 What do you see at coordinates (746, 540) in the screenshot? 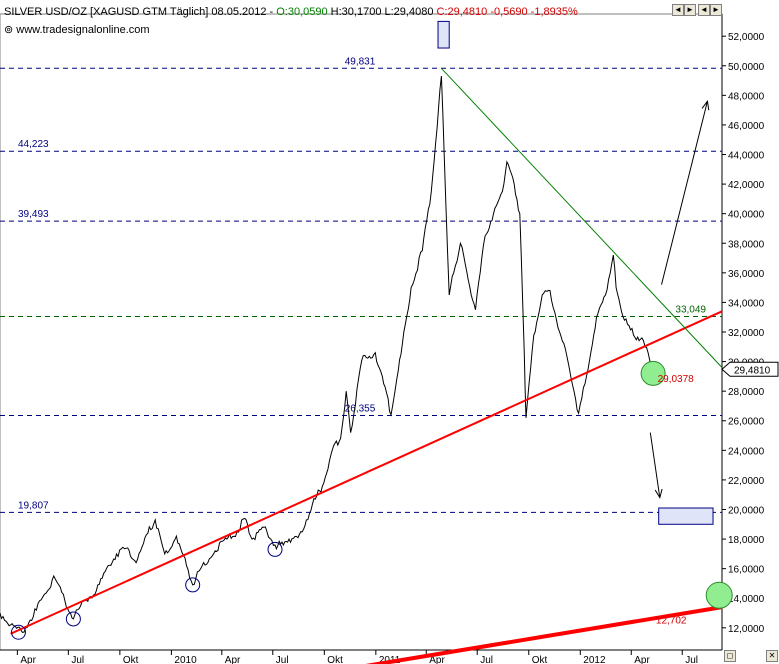
I see `y-tick-label: 18,0000` at bounding box center [746, 540].